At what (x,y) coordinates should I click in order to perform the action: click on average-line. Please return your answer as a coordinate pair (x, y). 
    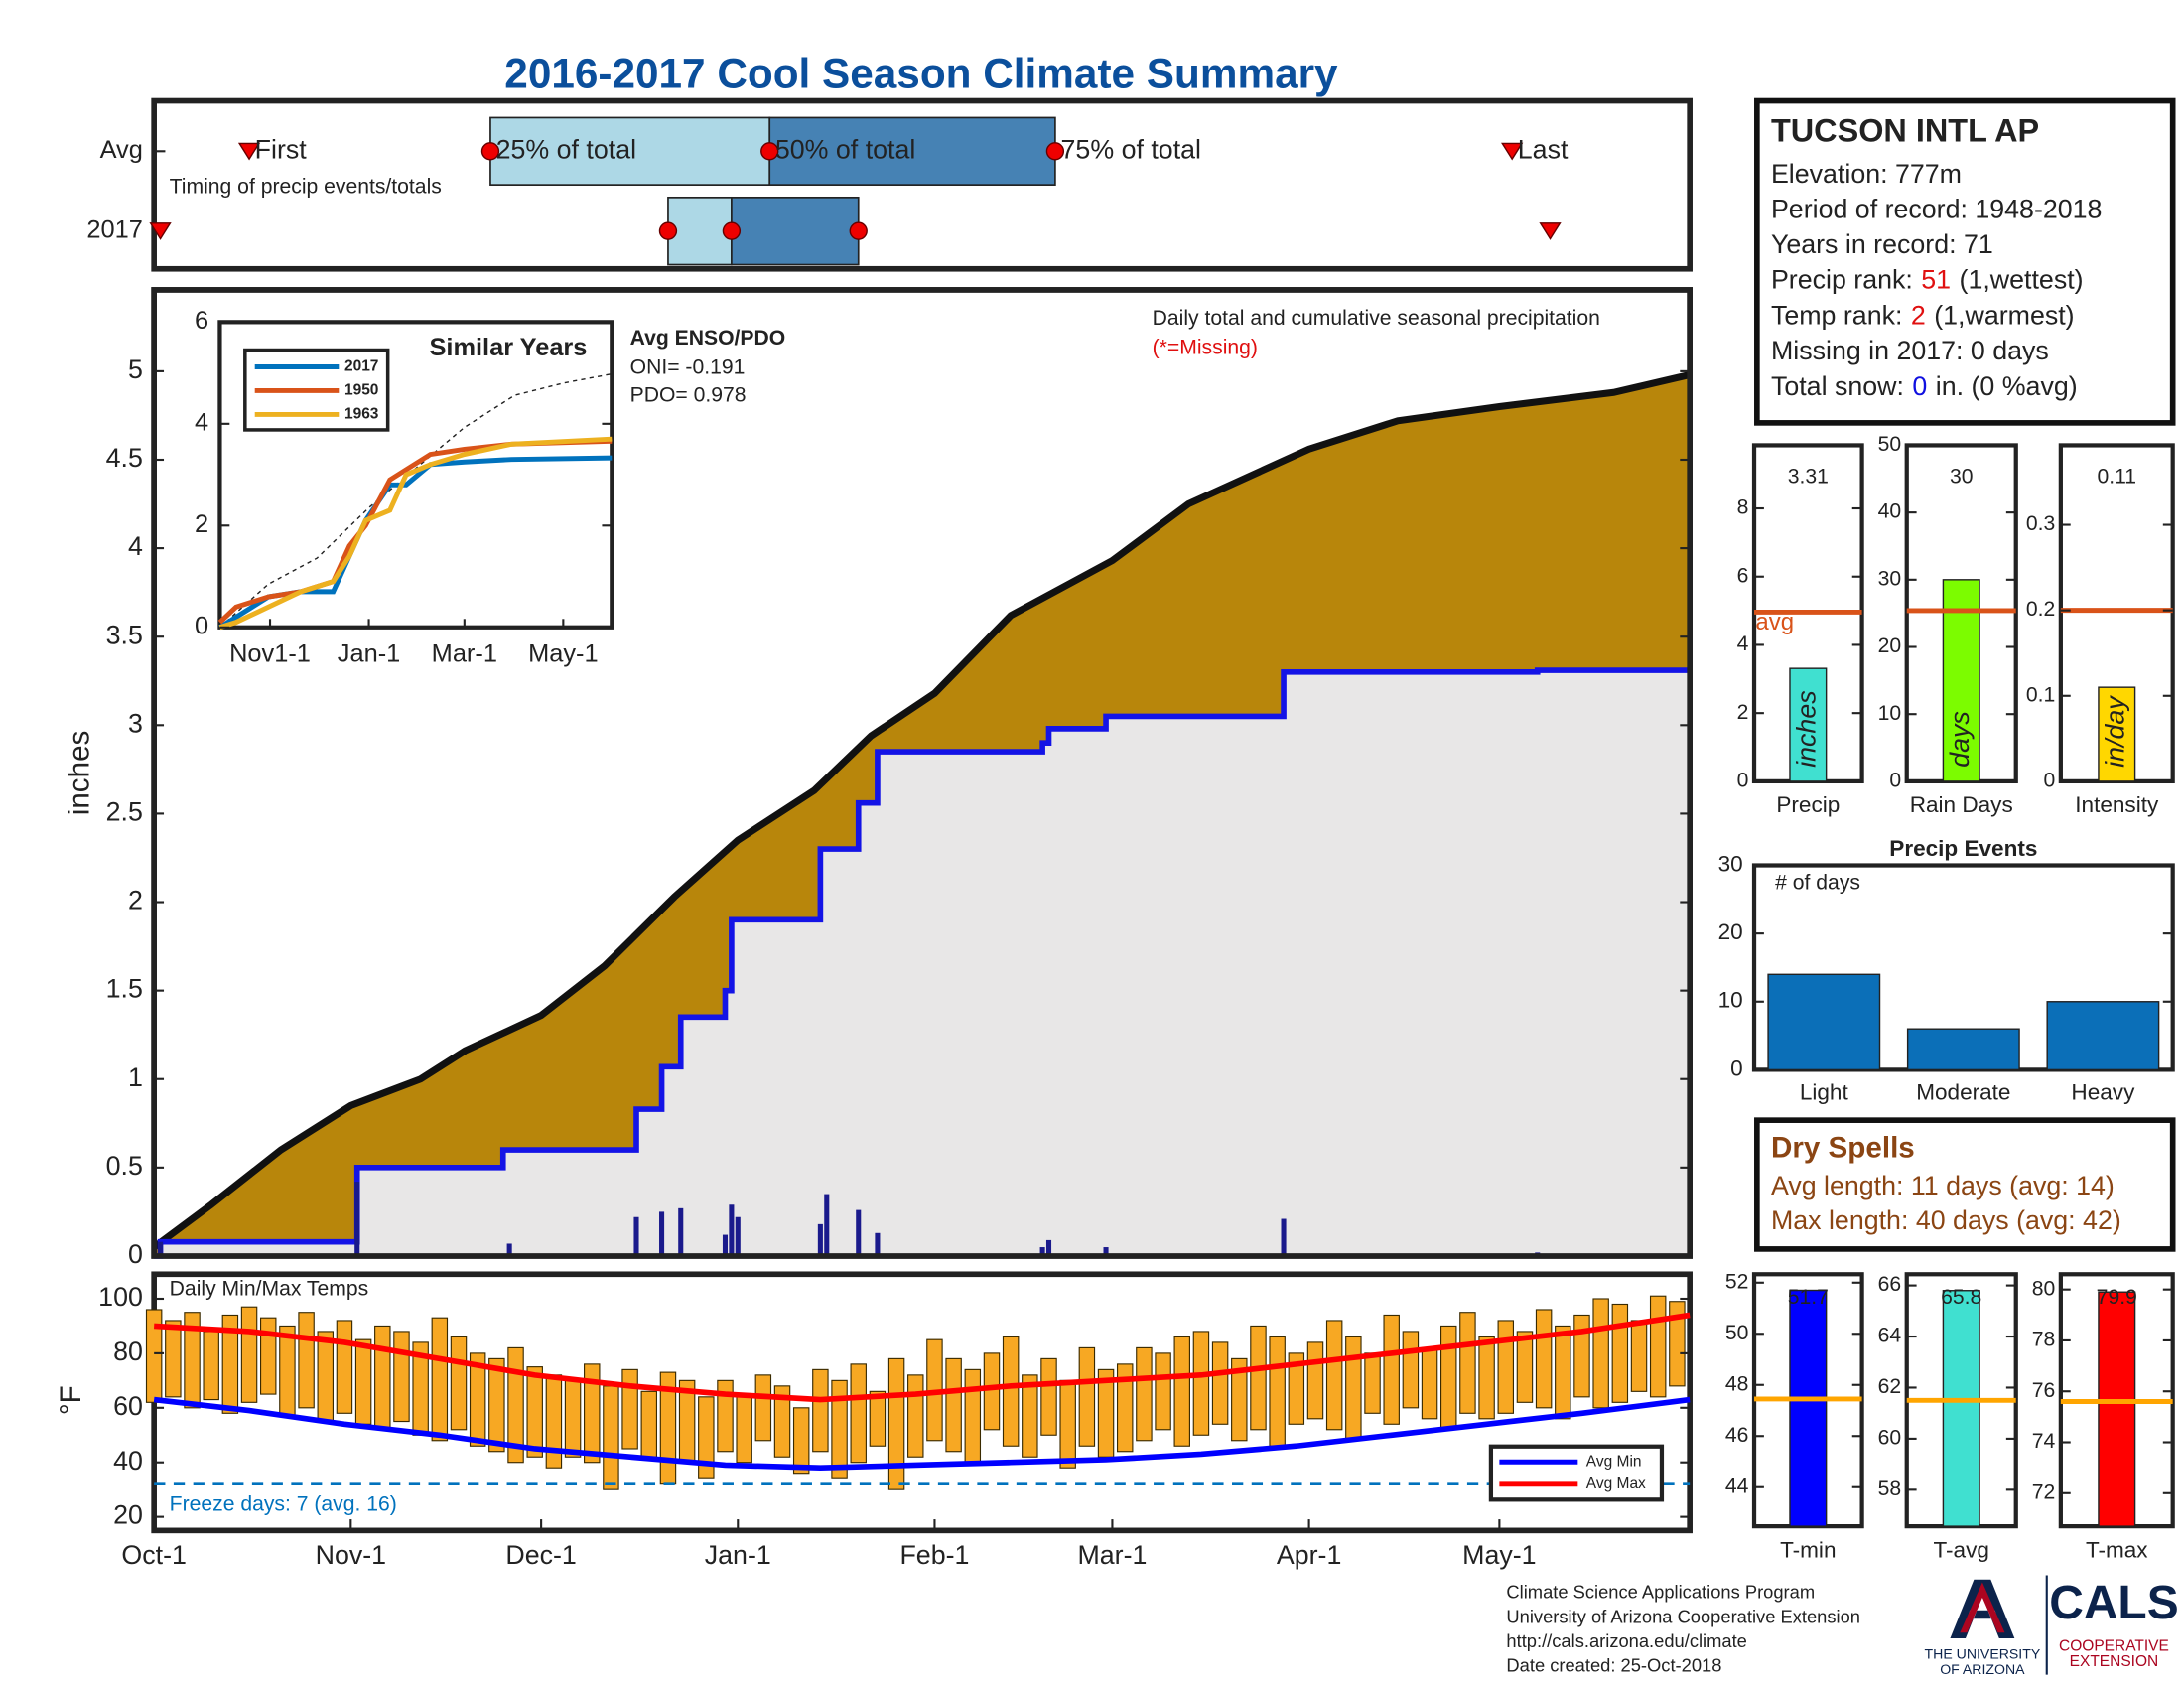
    Looking at the image, I should click on (922, 1357).